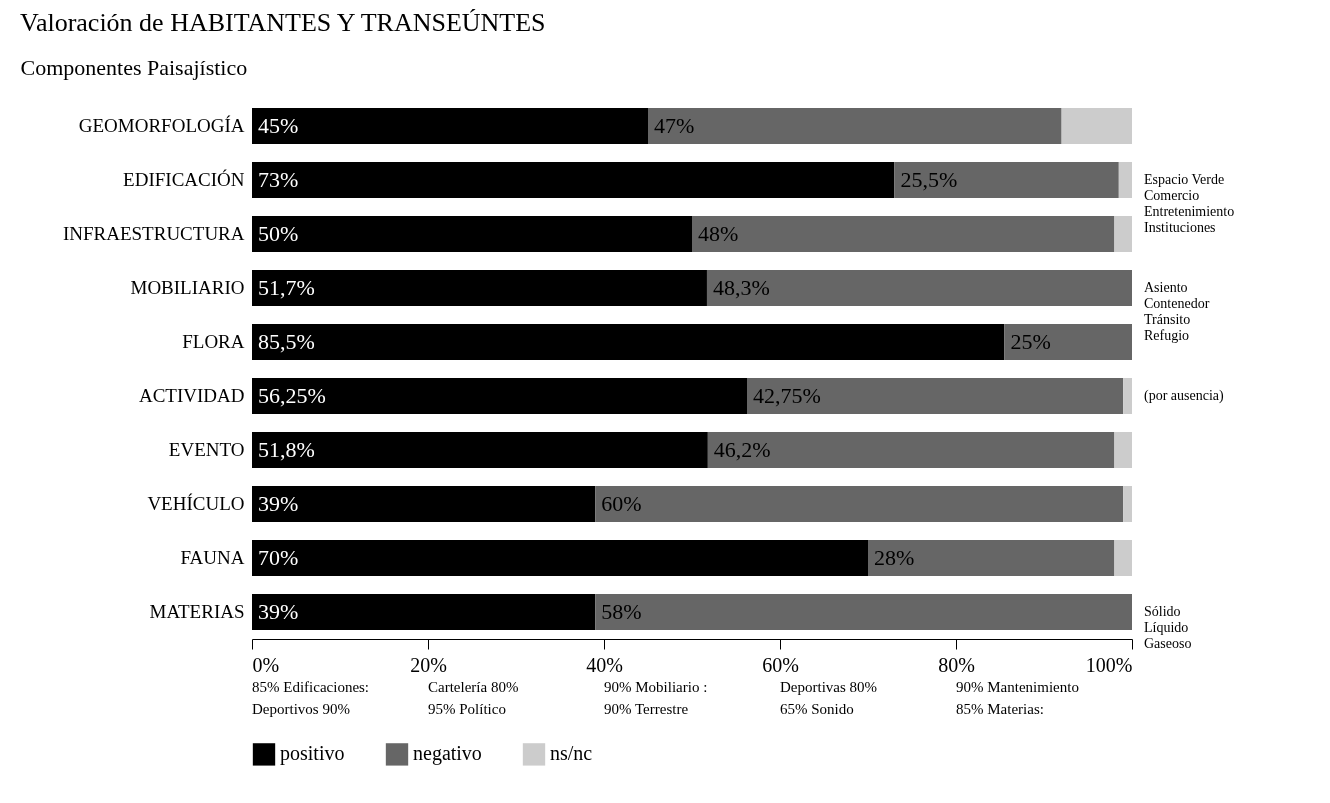  I want to click on y-tick-label: MATERIAS, so click(197, 611).